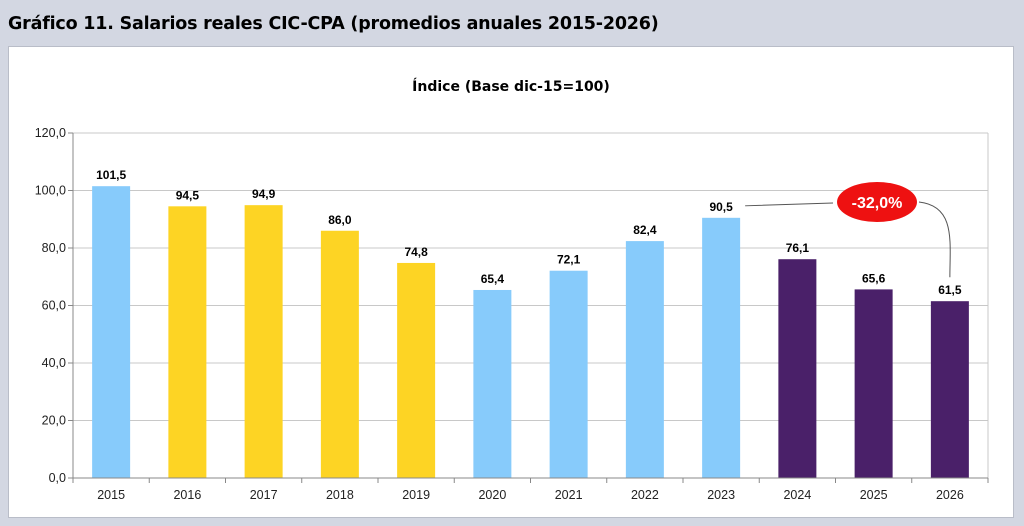 This screenshot has height=526, width=1024. What do you see at coordinates (645, 495) in the screenshot?
I see `x-tick-label-2022: 2022` at bounding box center [645, 495].